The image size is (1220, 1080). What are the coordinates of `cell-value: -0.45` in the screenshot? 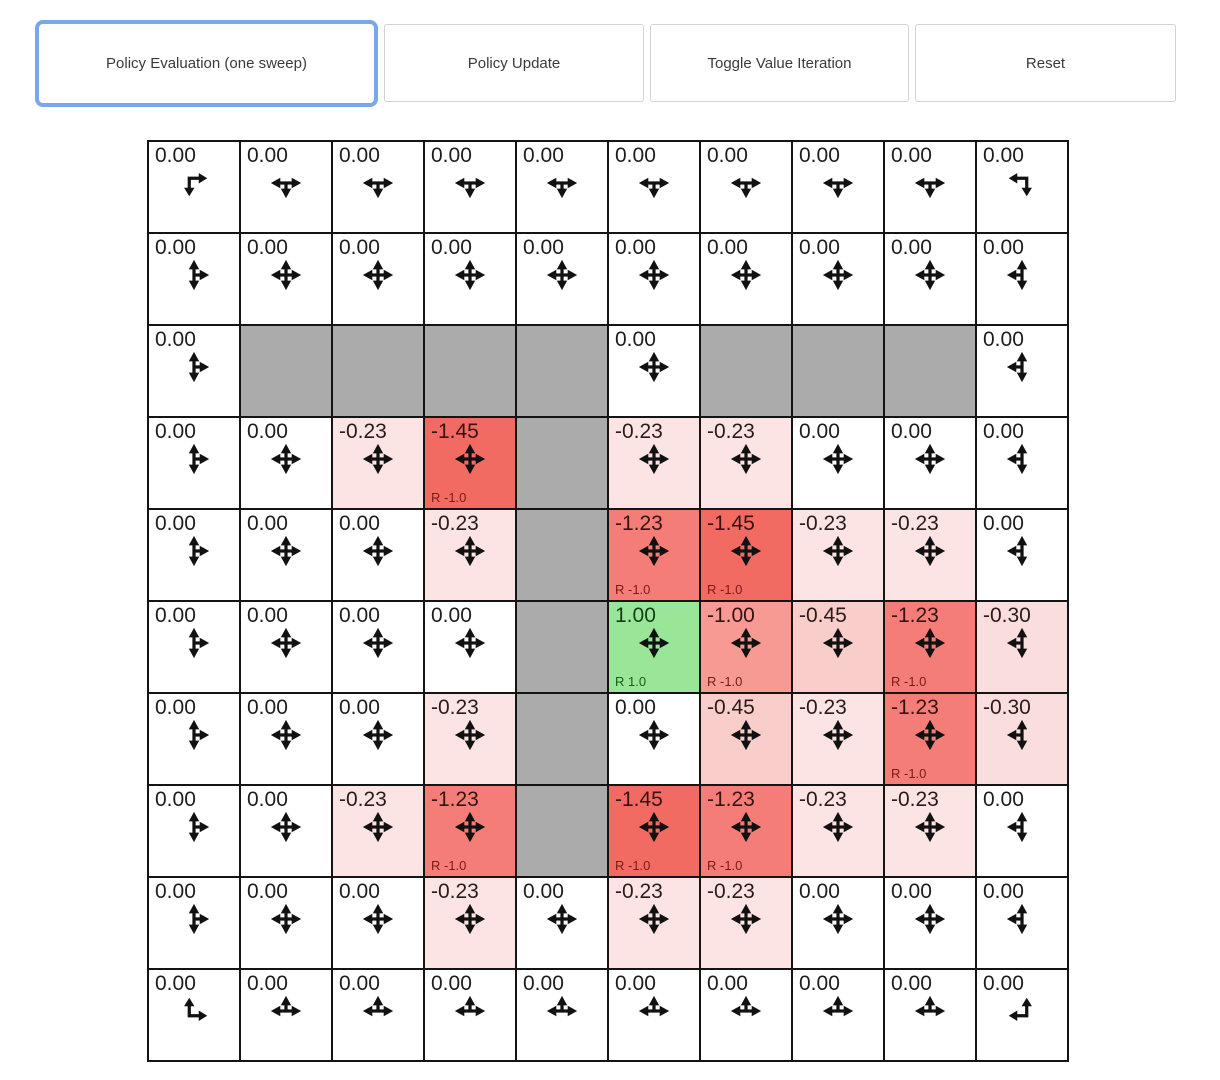 It's located at (823, 615).